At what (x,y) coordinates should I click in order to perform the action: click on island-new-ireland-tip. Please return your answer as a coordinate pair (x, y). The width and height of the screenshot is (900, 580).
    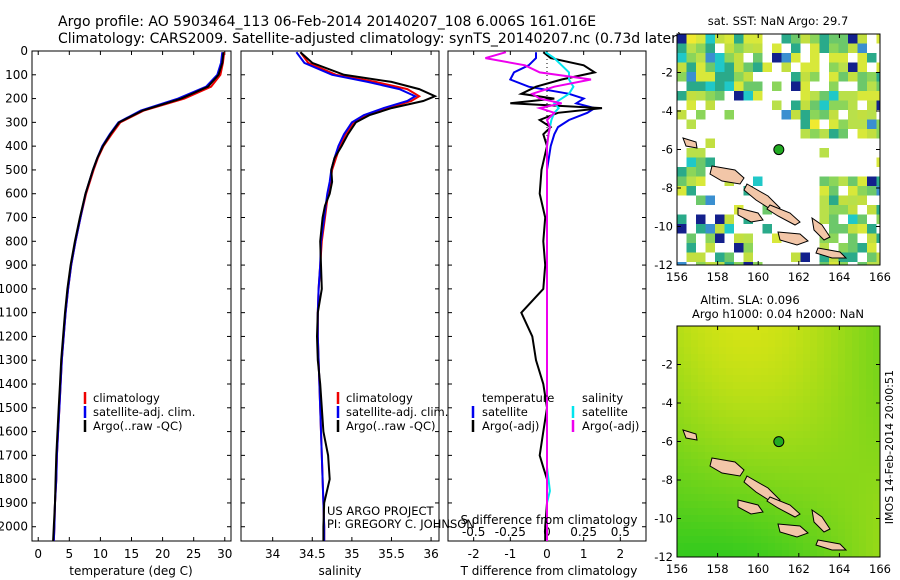
    Looking at the image, I should click on (690, 143).